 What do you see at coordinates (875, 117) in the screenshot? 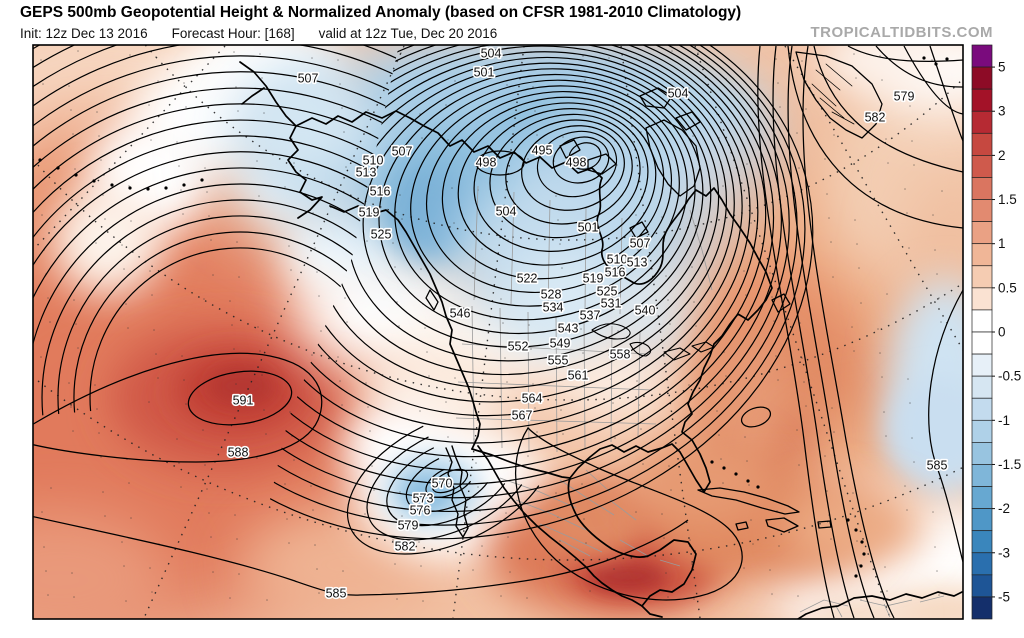
I see `contour-label: 582` at bounding box center [875, 117].